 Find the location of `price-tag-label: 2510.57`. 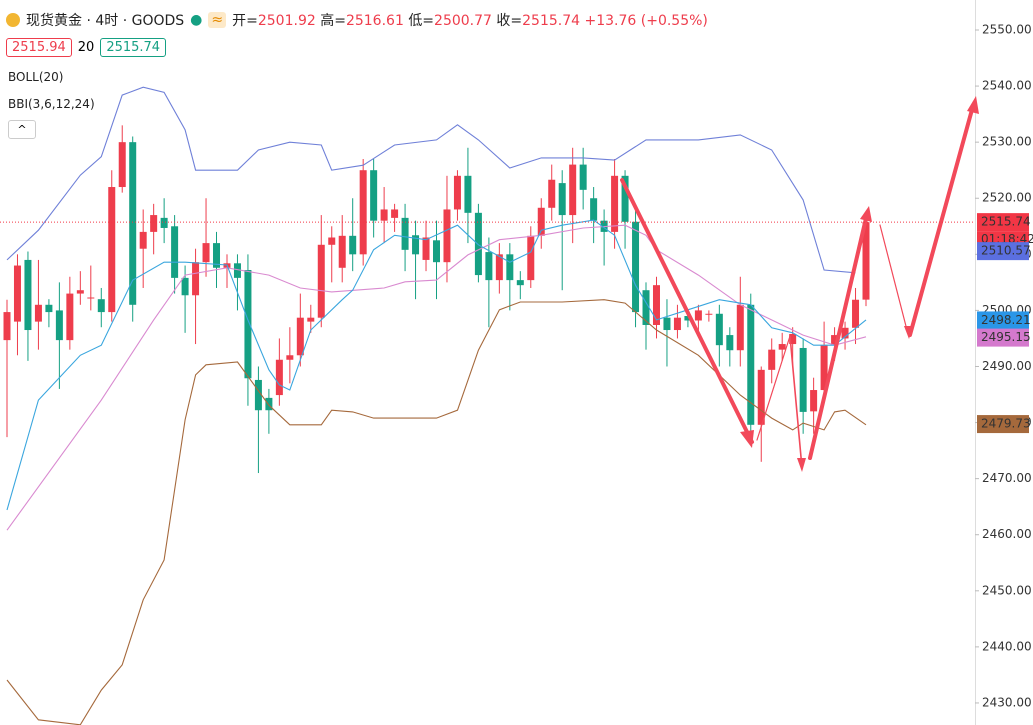

price-tag-label: 2510.57 is located at coordinates (1006, 251).